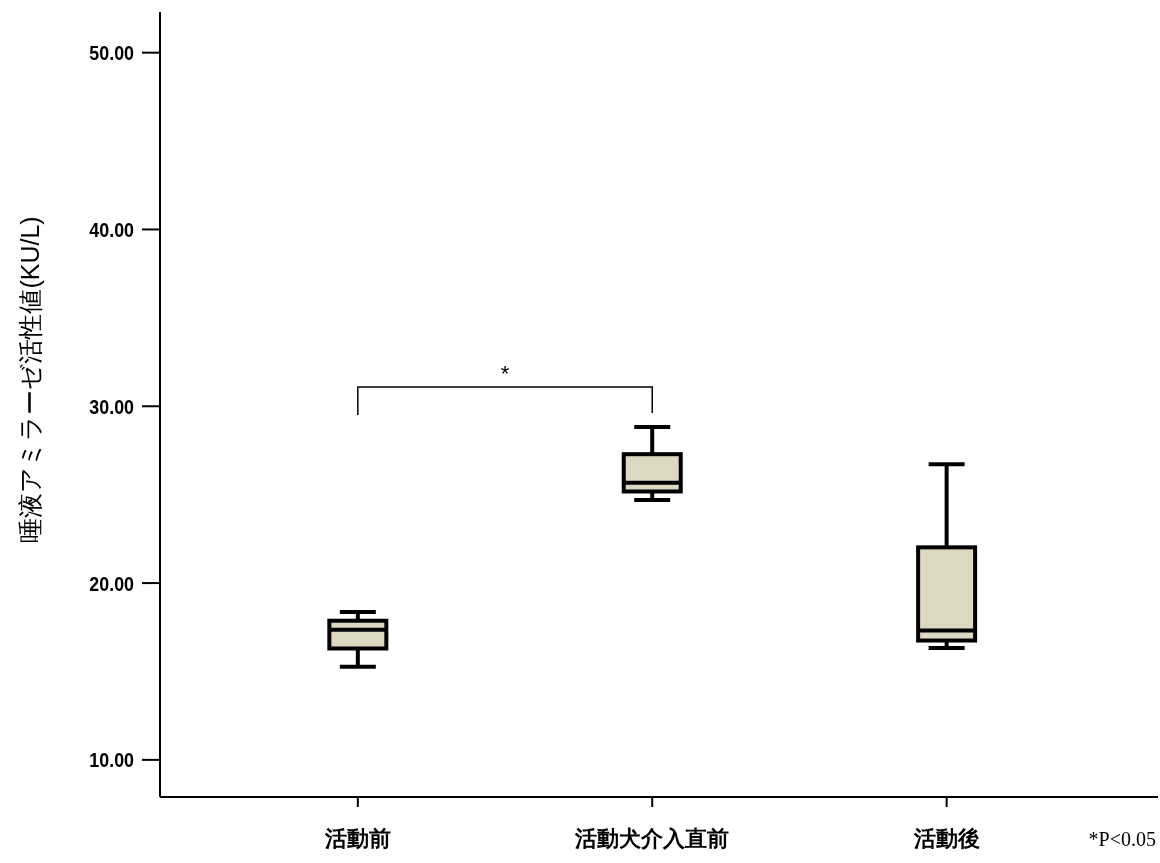  What do you see at coordinates (30, 379) in the screenshot?
I see `y-axis-title: 唾液アミラーゼ活性値(KU/L)` at bounding box center [30, 379].